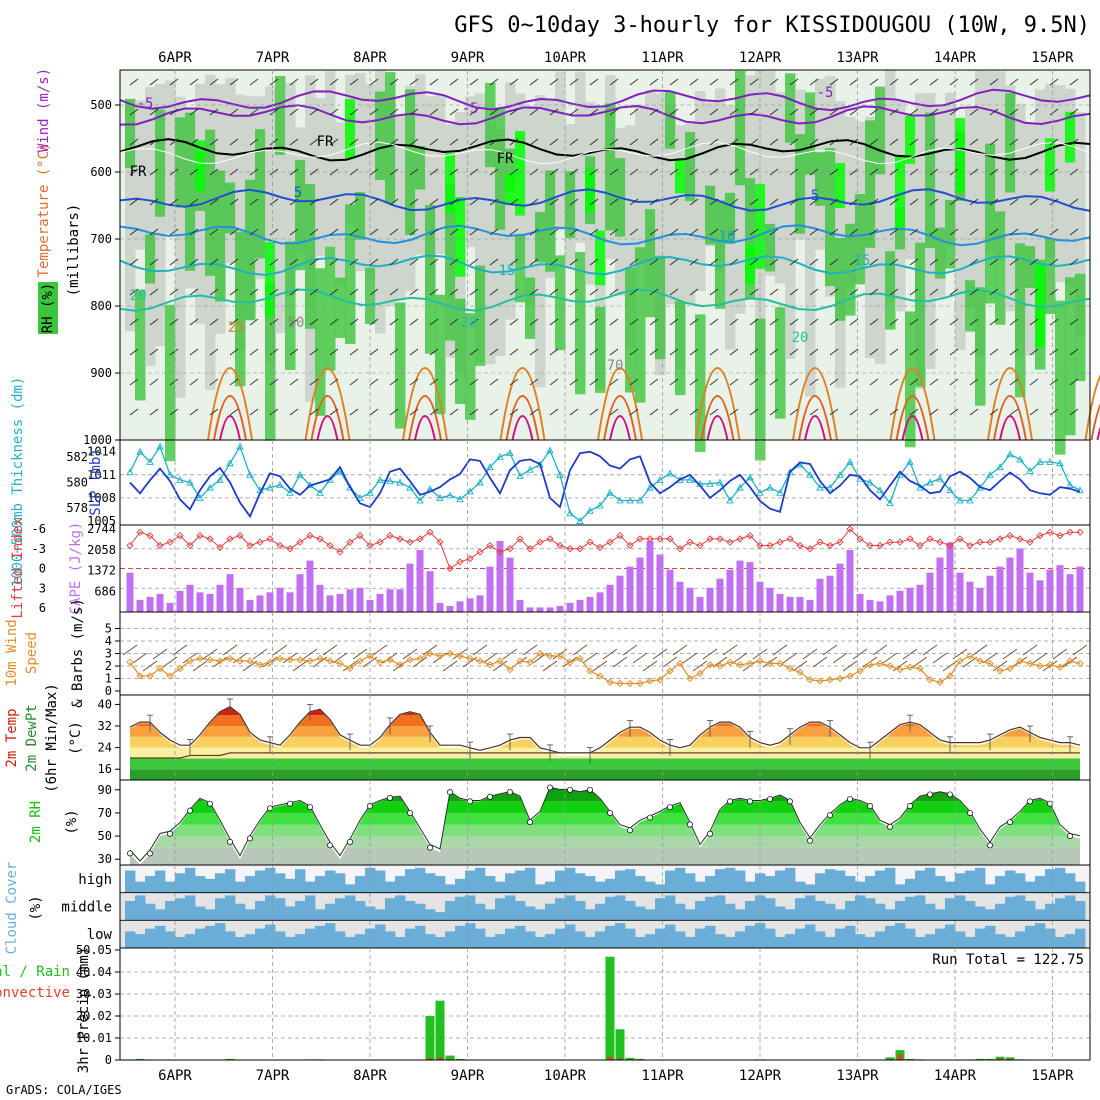 The width and height of the screenshot is (1100, 1100). I want to click on warm-contour, so click(522, 404).